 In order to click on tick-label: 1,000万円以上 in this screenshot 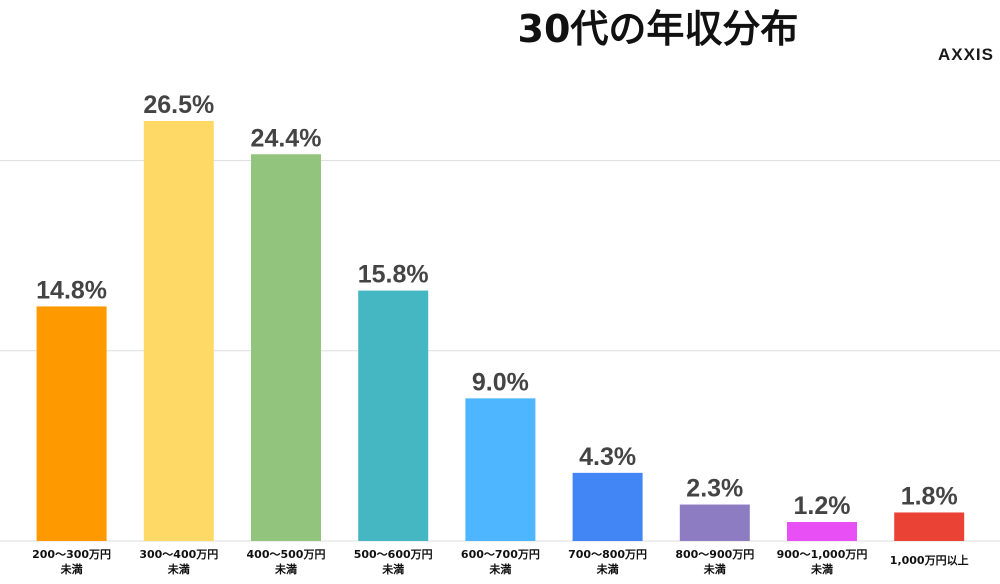, I will do `click(929, 560)`.